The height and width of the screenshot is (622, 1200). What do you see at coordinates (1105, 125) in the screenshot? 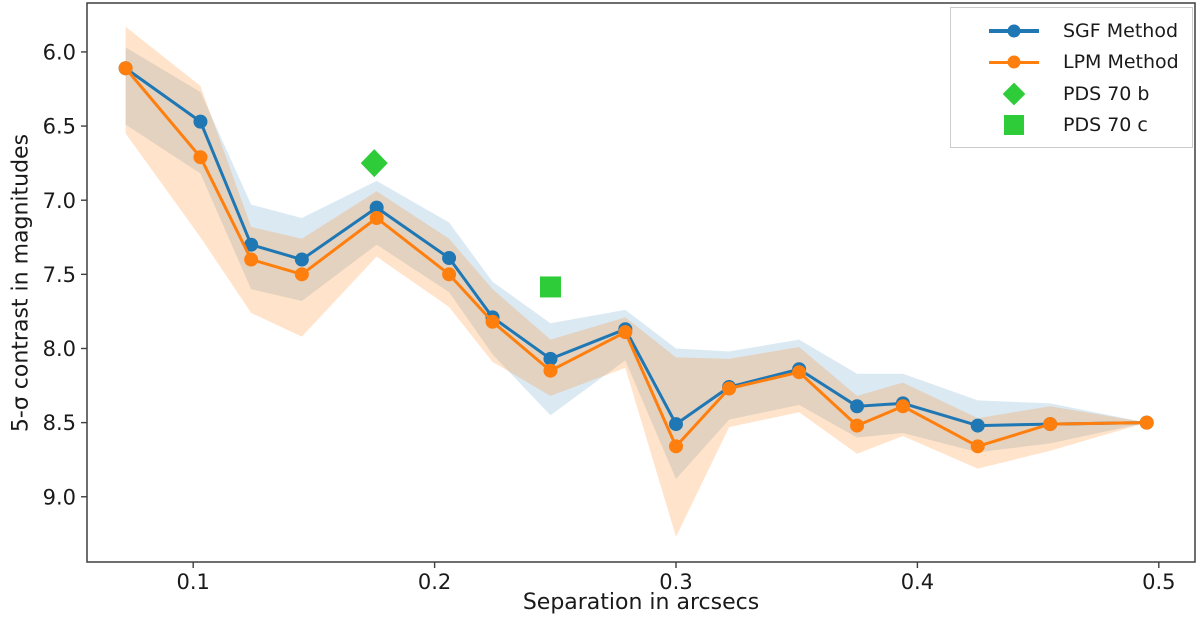
I see `legend-label-pds70c: PDS 70 c` at bounding box center [1105, 125].